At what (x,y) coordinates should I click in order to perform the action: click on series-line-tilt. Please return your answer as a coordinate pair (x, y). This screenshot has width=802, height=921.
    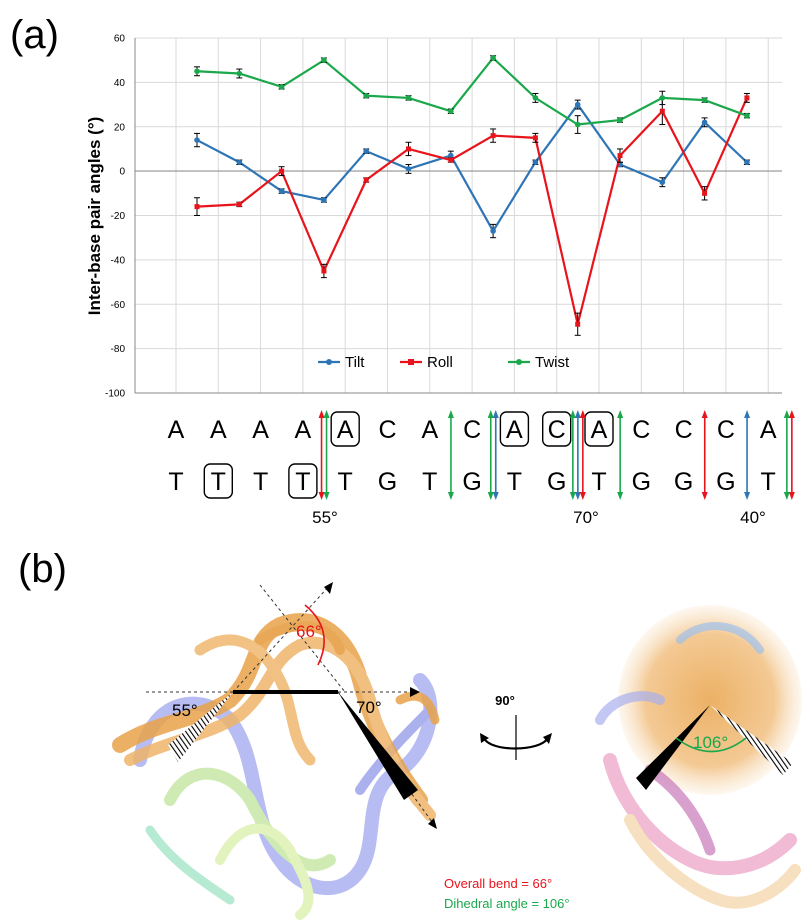
    Looking at the image, I should click on (472, 168).